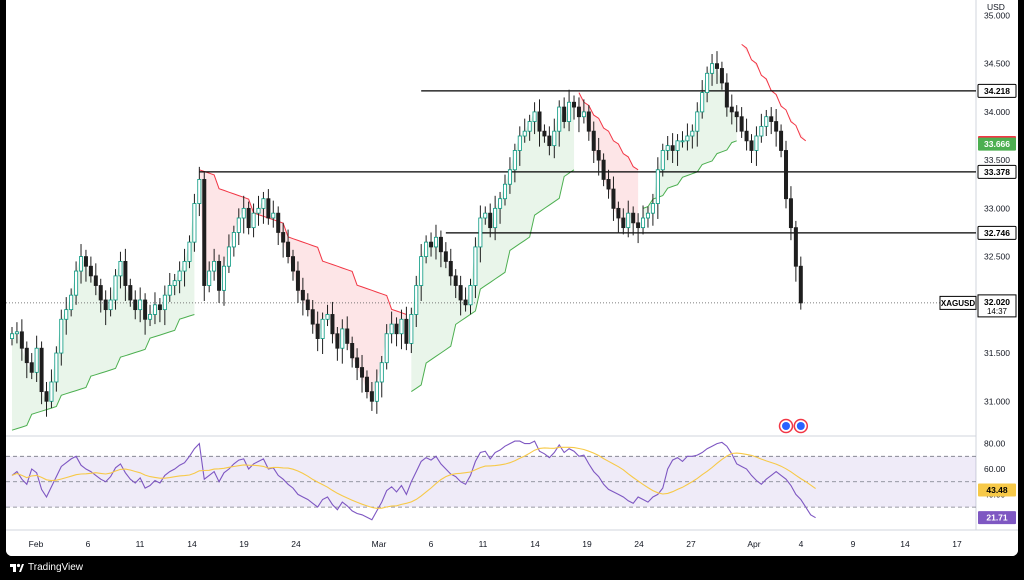 The height and width of the screenshot is (580, 1024). Describe the element at coordinates (512, 568) in the screenshot. I see `footer-bar: TradingView` at that location.